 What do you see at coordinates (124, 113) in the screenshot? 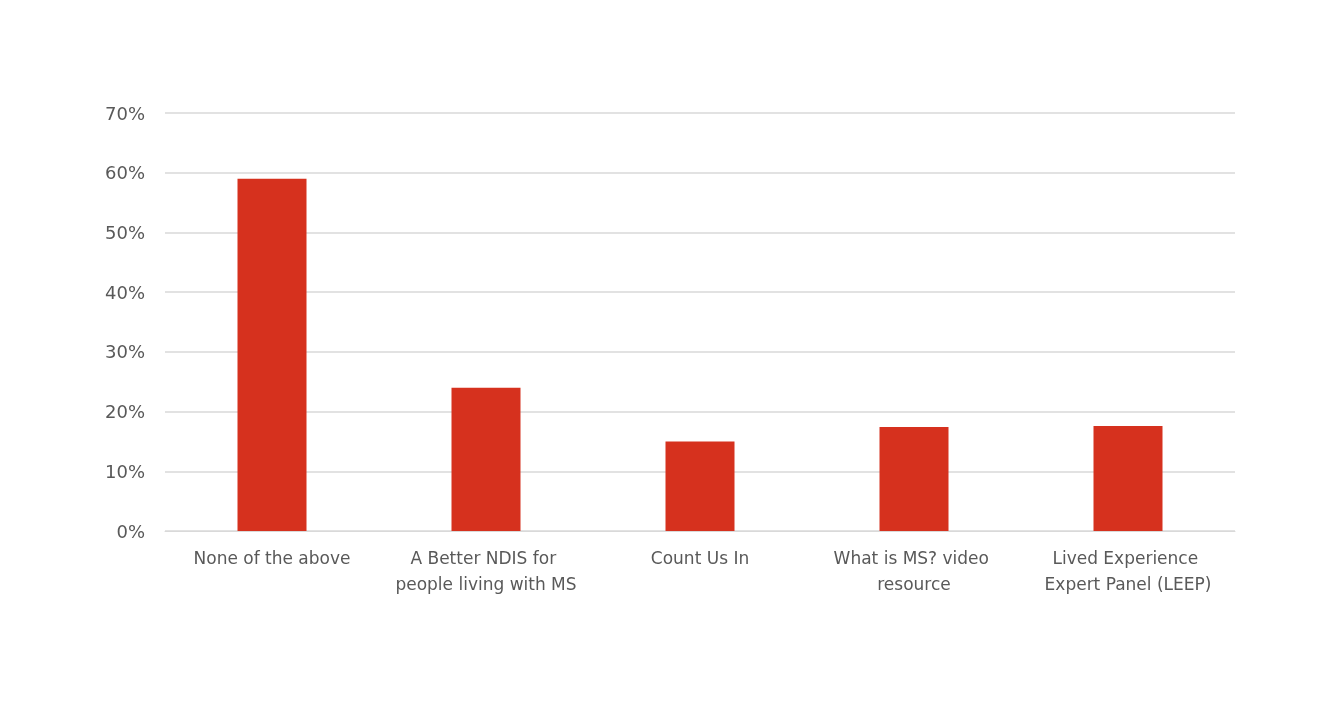
I see `y-tick-label: 70%` at bounding box center [124, 113].